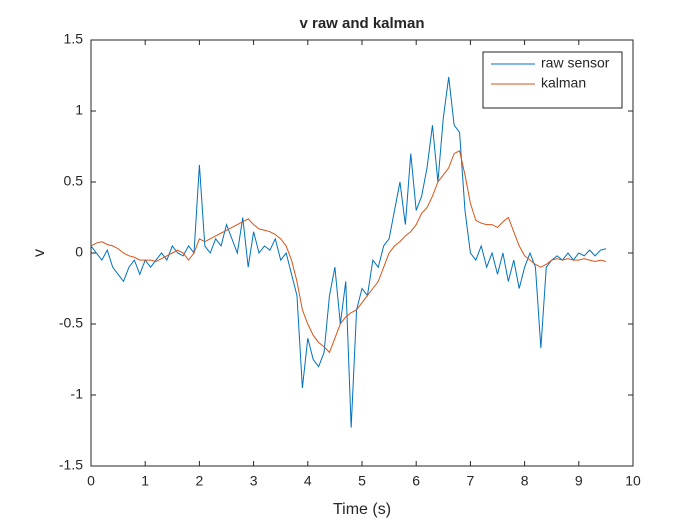  What do you see at coordinates (74, 181) in the screenshot?
I see `y-tick-label: 0.5` at bounding box center [74, 181].